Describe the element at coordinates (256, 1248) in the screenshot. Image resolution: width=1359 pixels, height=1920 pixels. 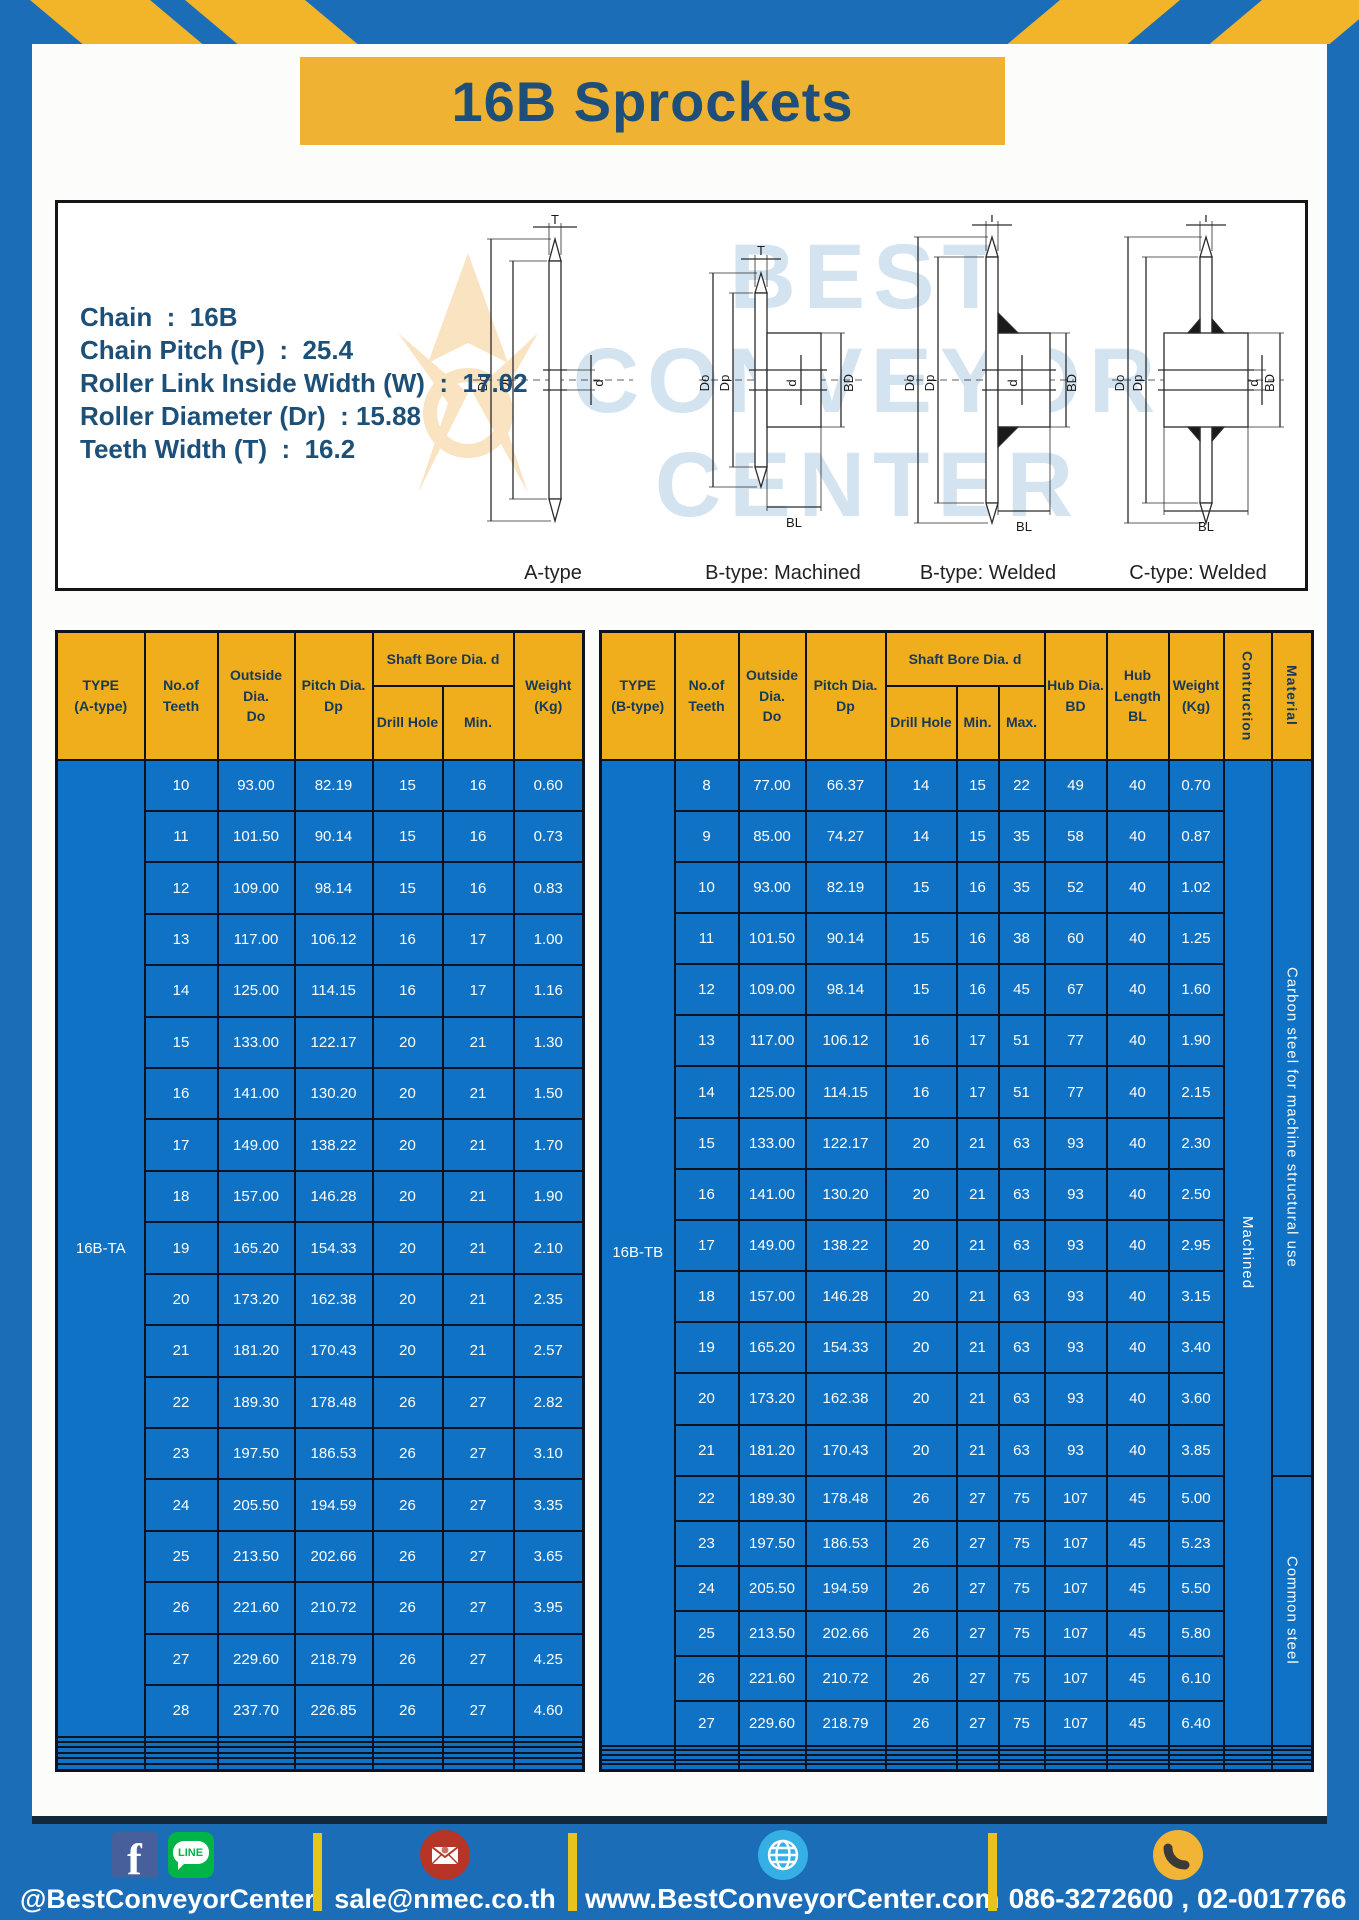
I see `cell-value: 165.20` at that location.